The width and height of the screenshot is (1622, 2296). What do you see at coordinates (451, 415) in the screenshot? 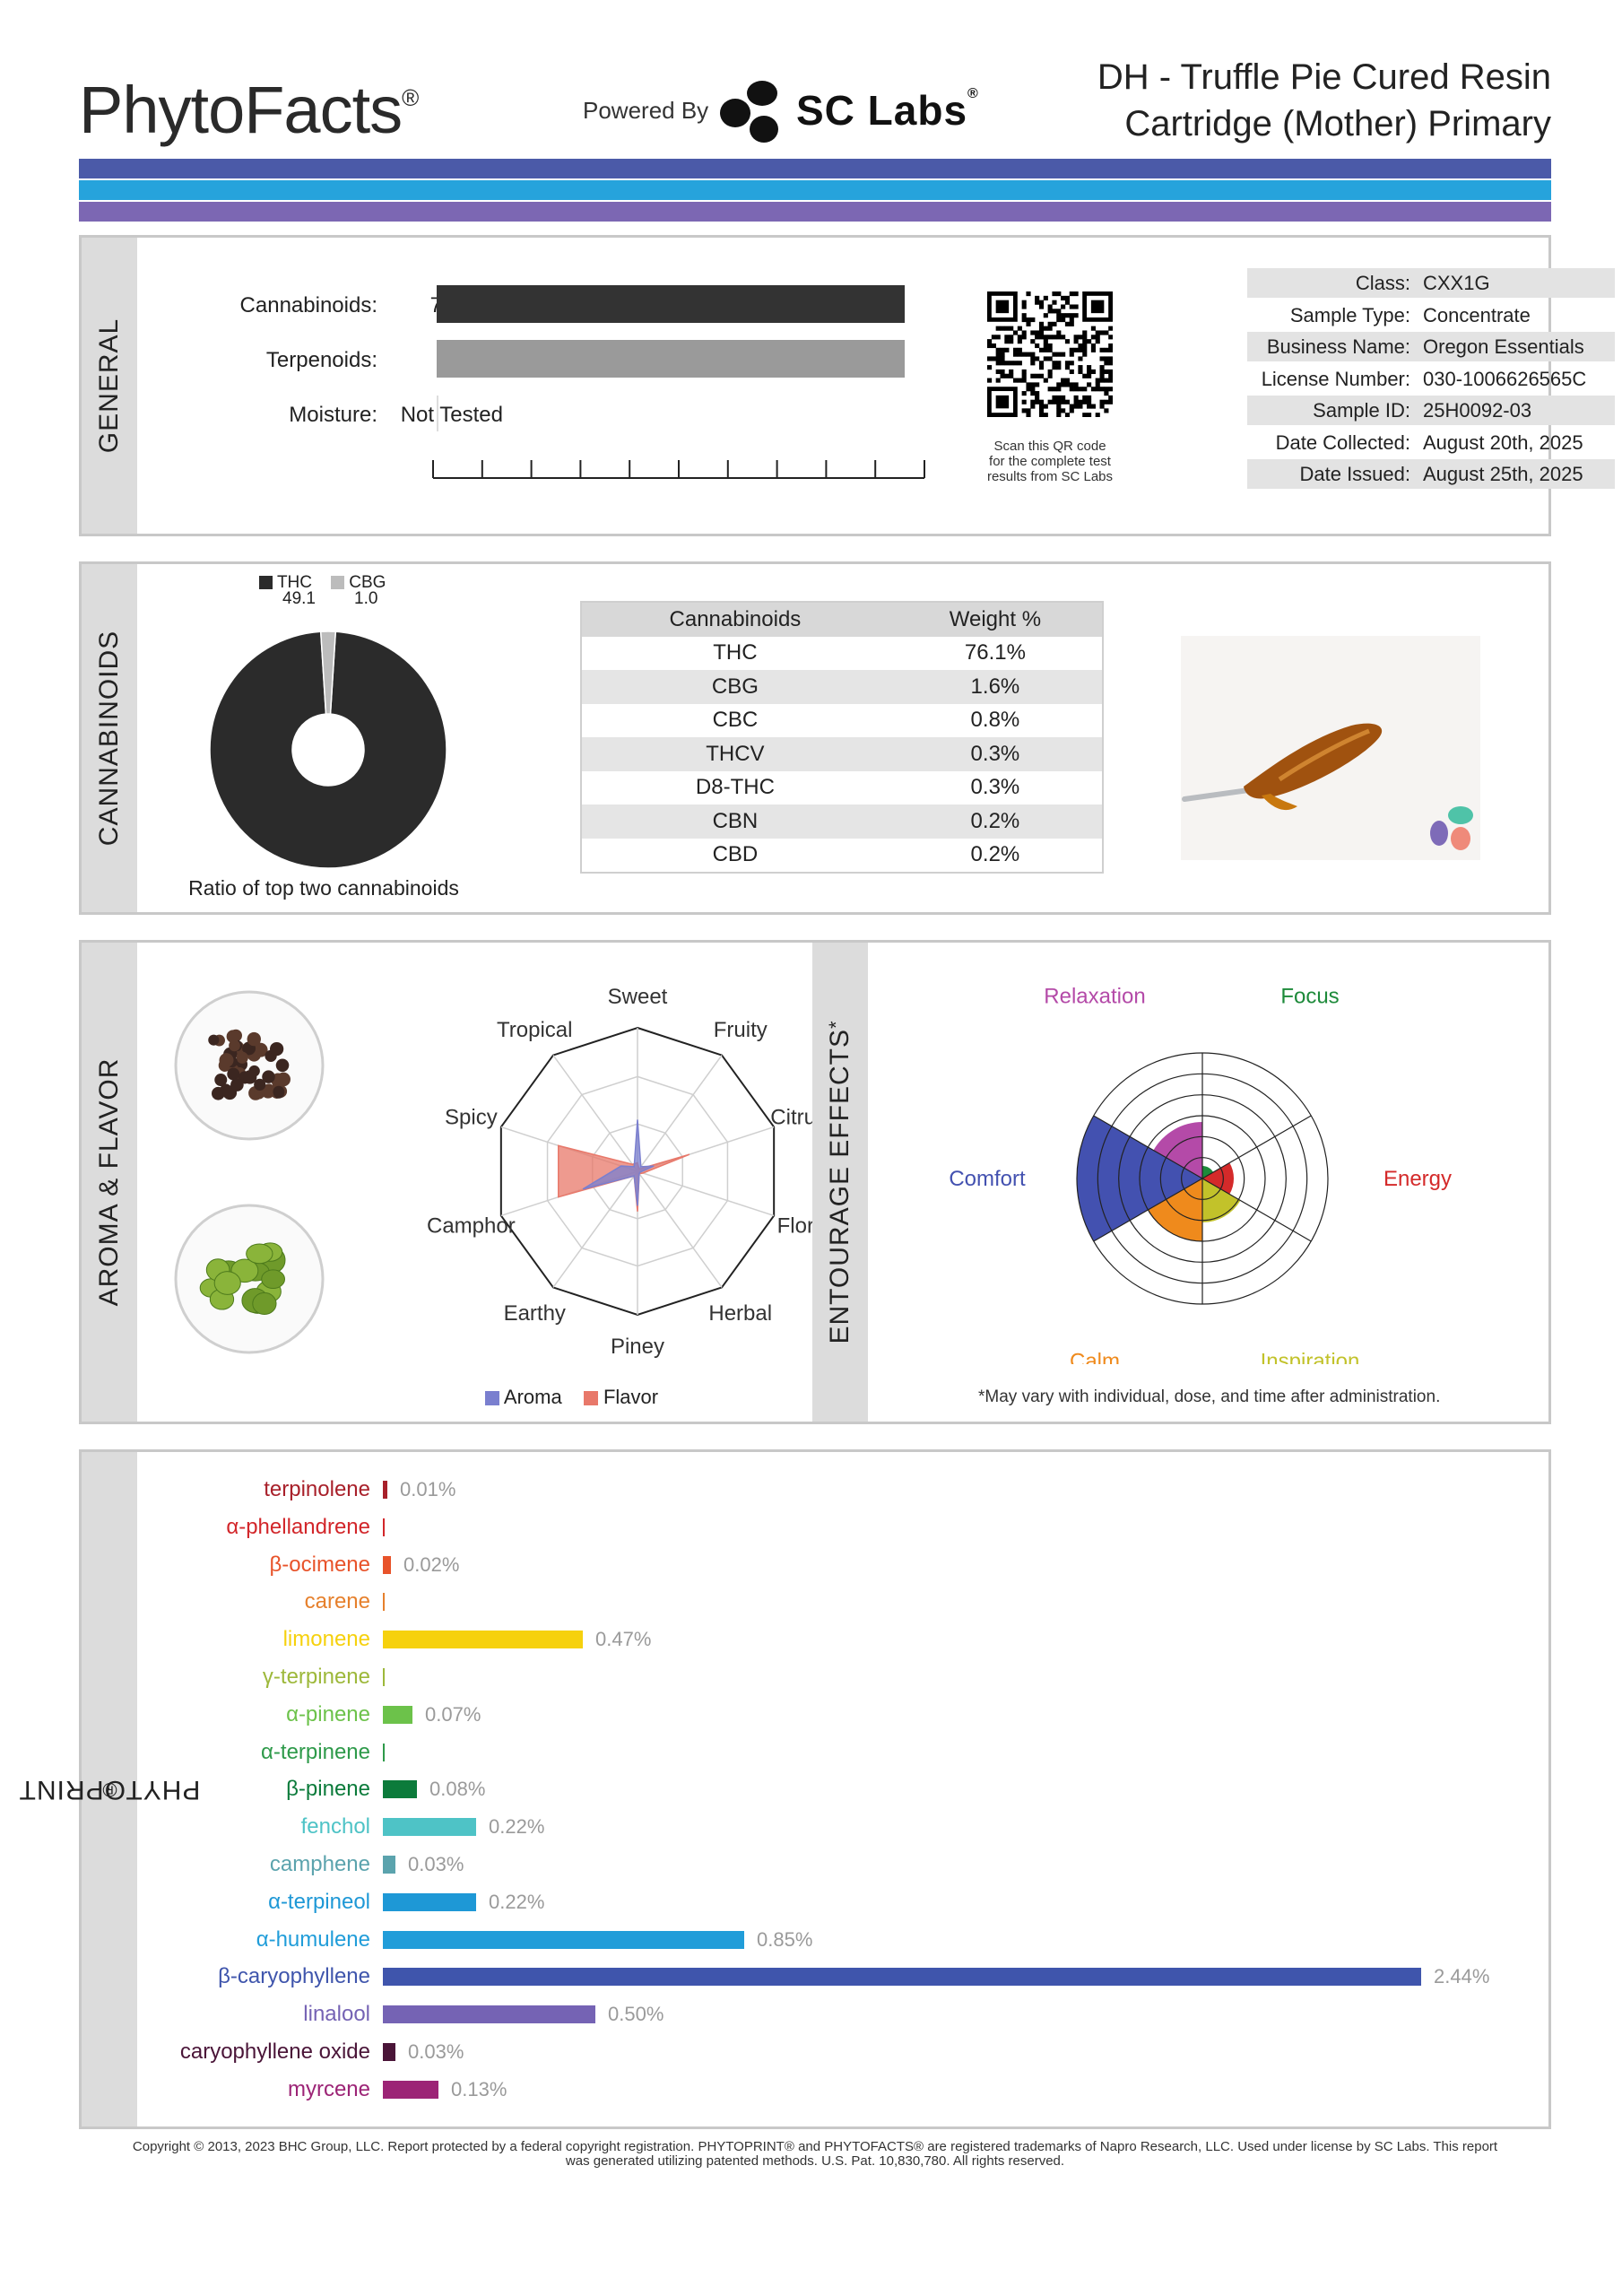
I see `moisture-row-value: Not Tested` at bounding box center [451, 415].